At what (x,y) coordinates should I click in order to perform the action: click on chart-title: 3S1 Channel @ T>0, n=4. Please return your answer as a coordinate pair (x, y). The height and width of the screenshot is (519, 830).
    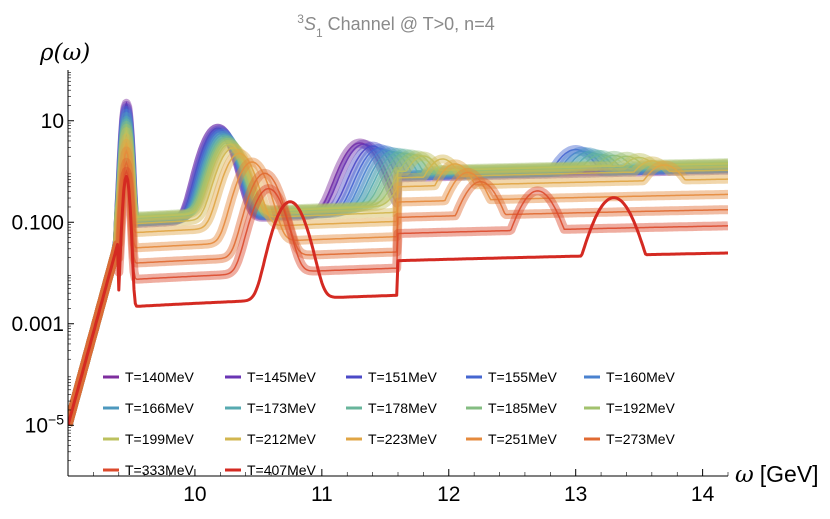
    Looking at the image, I should click on (395, 26).